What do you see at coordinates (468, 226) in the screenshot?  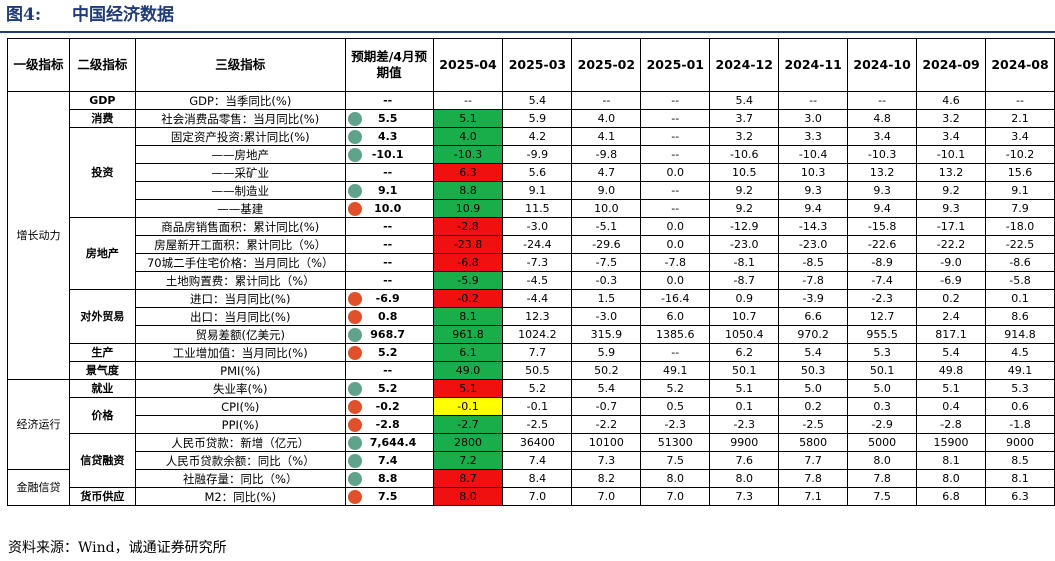 I see `current-value: -2.8` at bounding box center [468, 226].